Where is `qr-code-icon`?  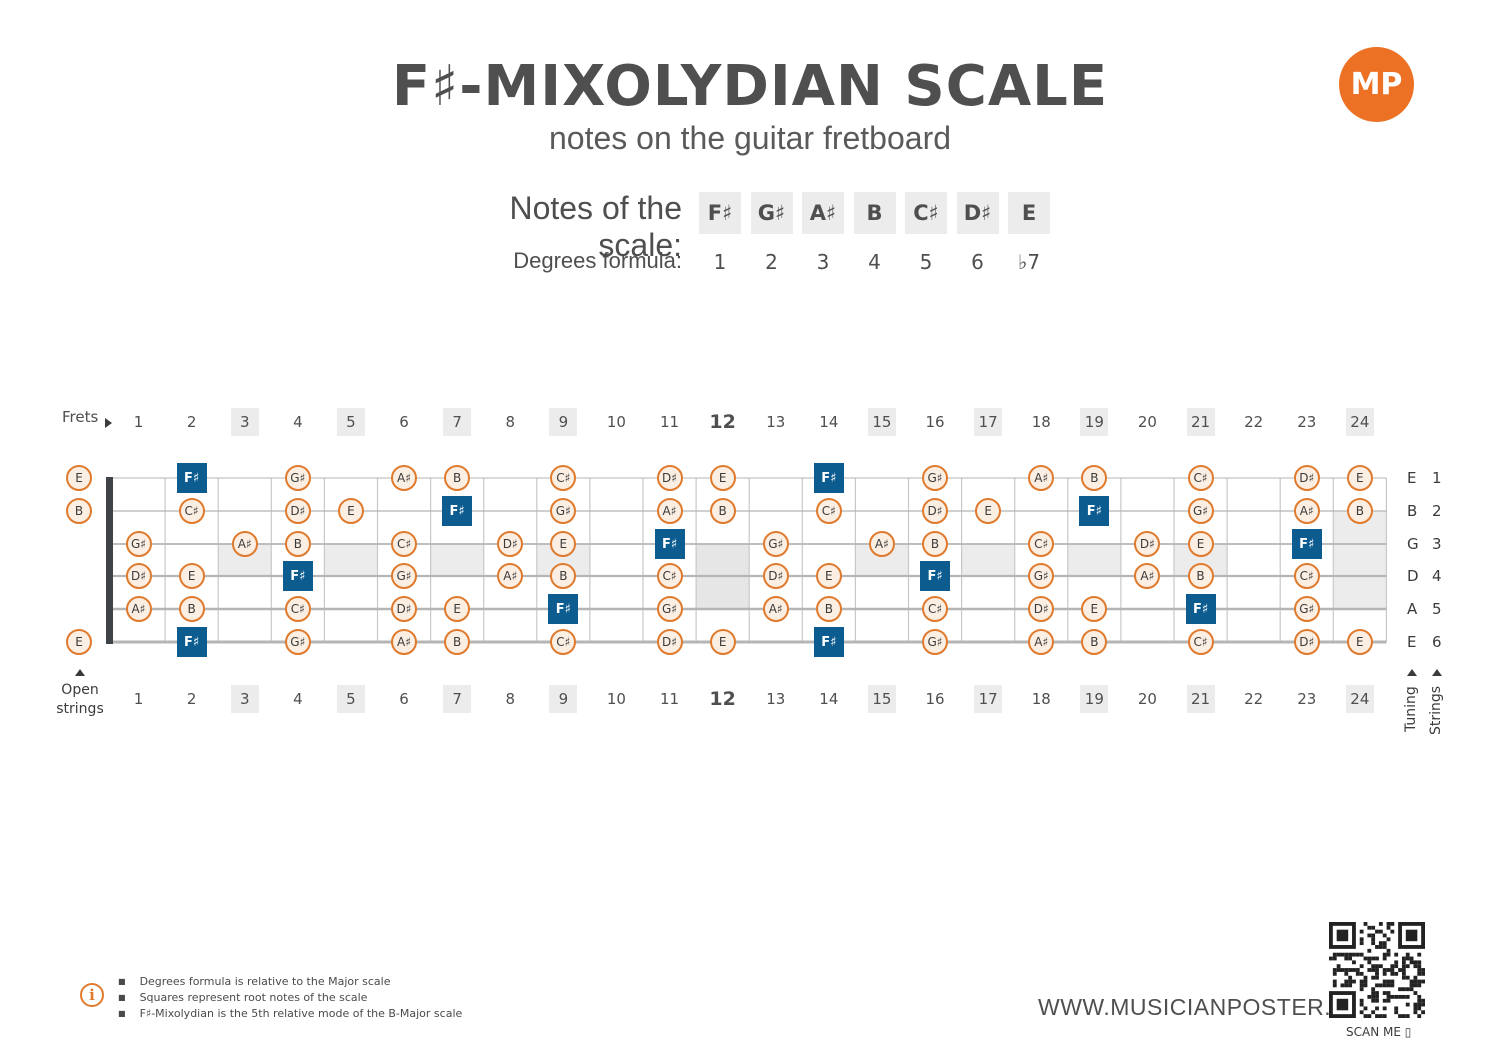
qr-code-icon is located at coordinates (1377, 970).